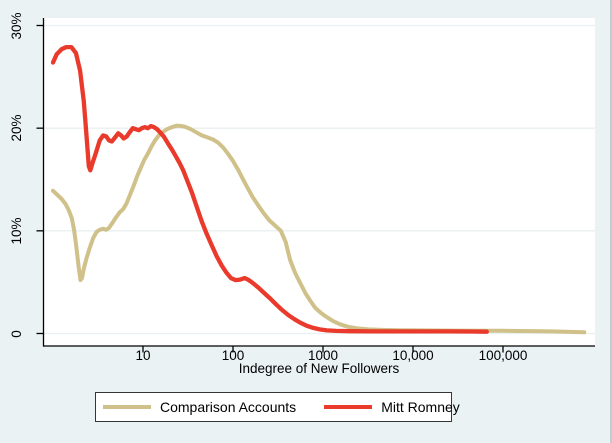 The height and width of the screenshot is (443, 612). I want to click on x-axis-tick-label-100: 100, so click(233, 355).